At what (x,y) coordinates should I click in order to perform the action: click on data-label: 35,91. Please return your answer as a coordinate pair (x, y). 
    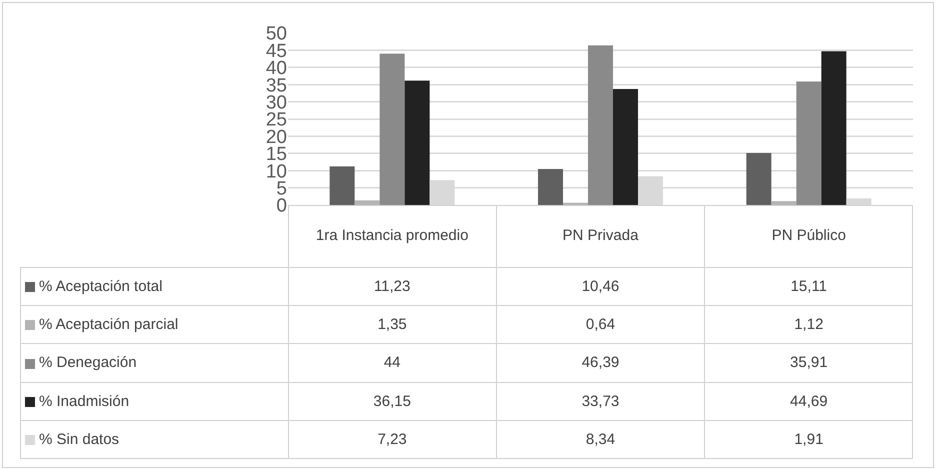
    Looking at the image, I should click on (808, 363).